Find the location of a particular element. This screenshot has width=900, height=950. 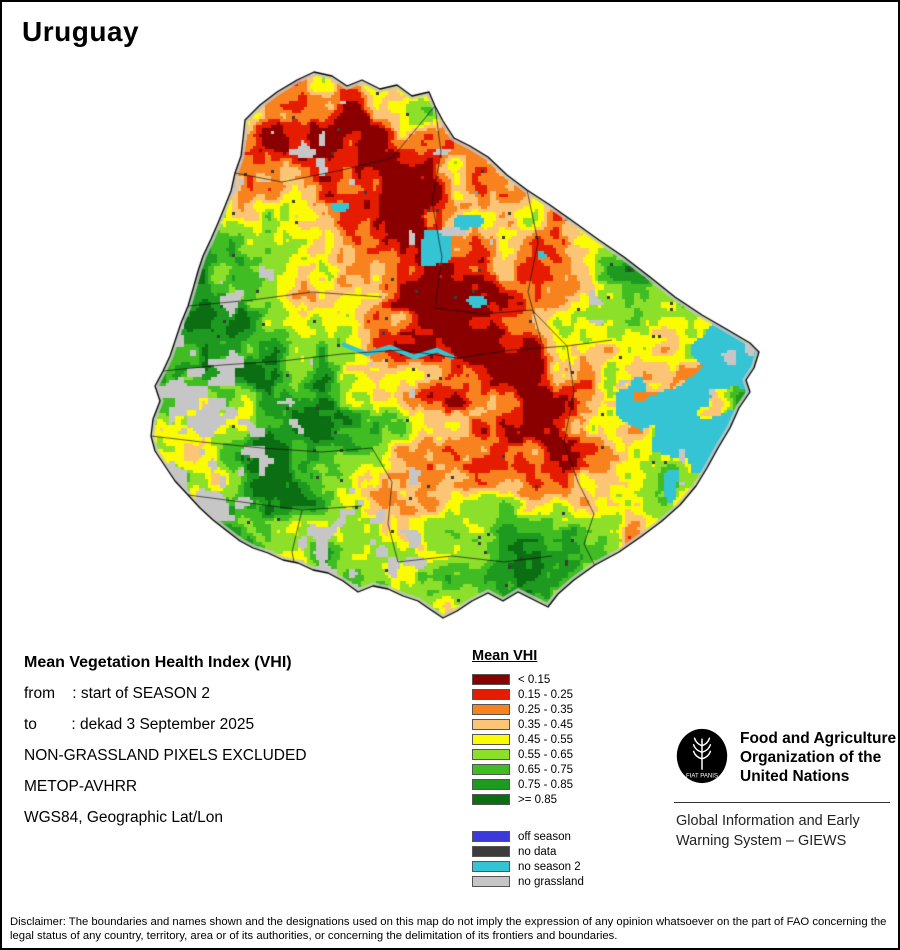

legend-title: Mean VHI is located at coordinates (505, 656).